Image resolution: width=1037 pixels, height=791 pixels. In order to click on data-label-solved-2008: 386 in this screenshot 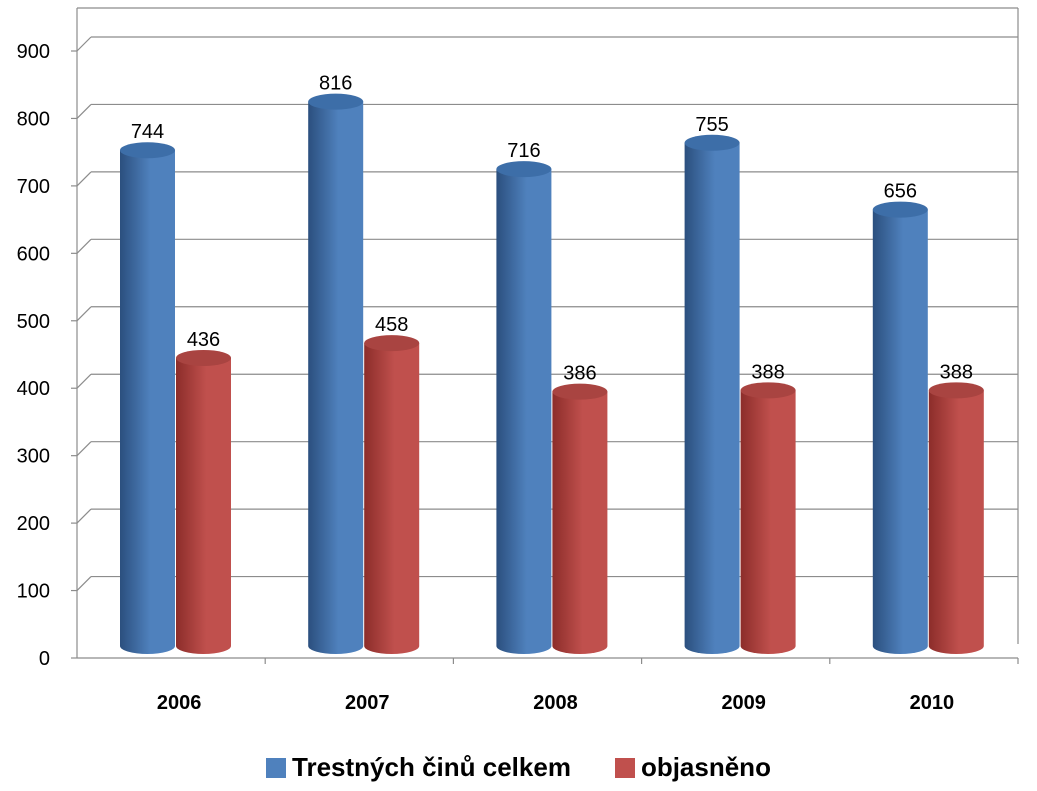, I will do `click(579, 374)`.